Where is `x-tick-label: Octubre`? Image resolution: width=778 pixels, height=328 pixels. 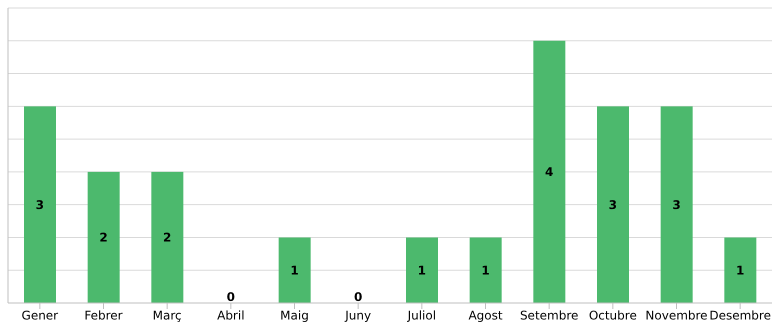 x-tick-label: Octubre is located at coordinates (612, 315).